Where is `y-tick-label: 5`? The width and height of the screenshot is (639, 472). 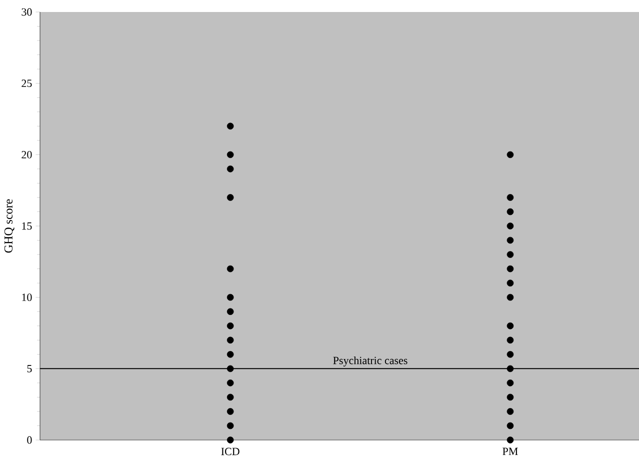 y-tick-label: 5 is located at coordinates (29, 368).